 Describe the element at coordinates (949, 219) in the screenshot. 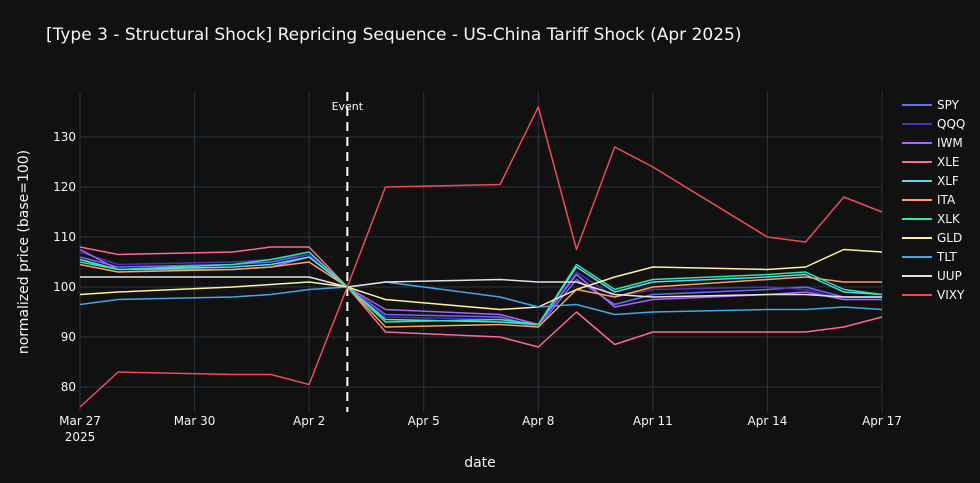

I see `legend-label: XLK` at that location.